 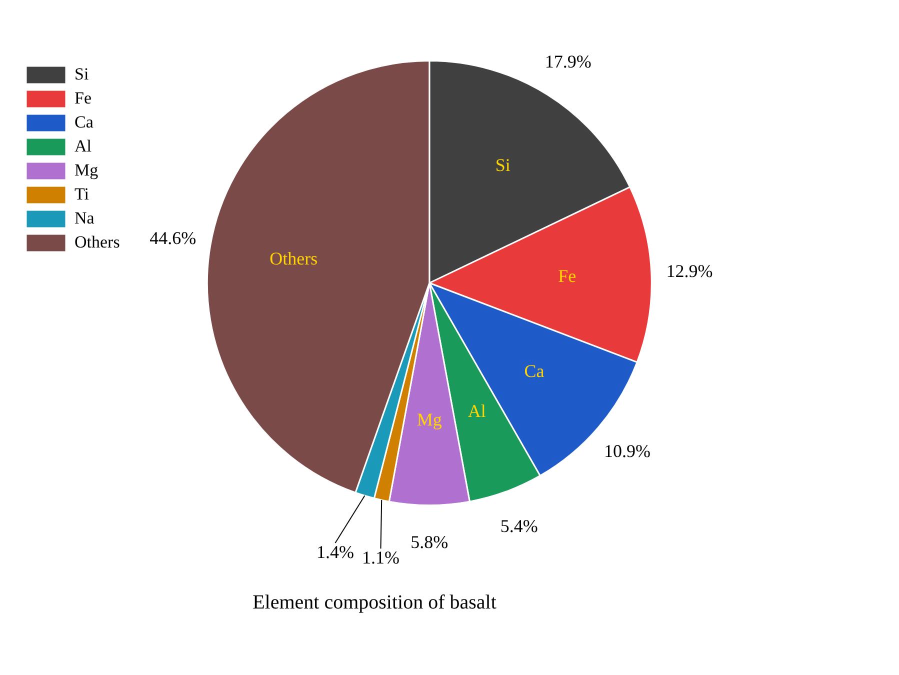 What do you see at coordinates (477, 411) in the screenshot?
I see `slice-label: Al` at bounding box center [477, 411].